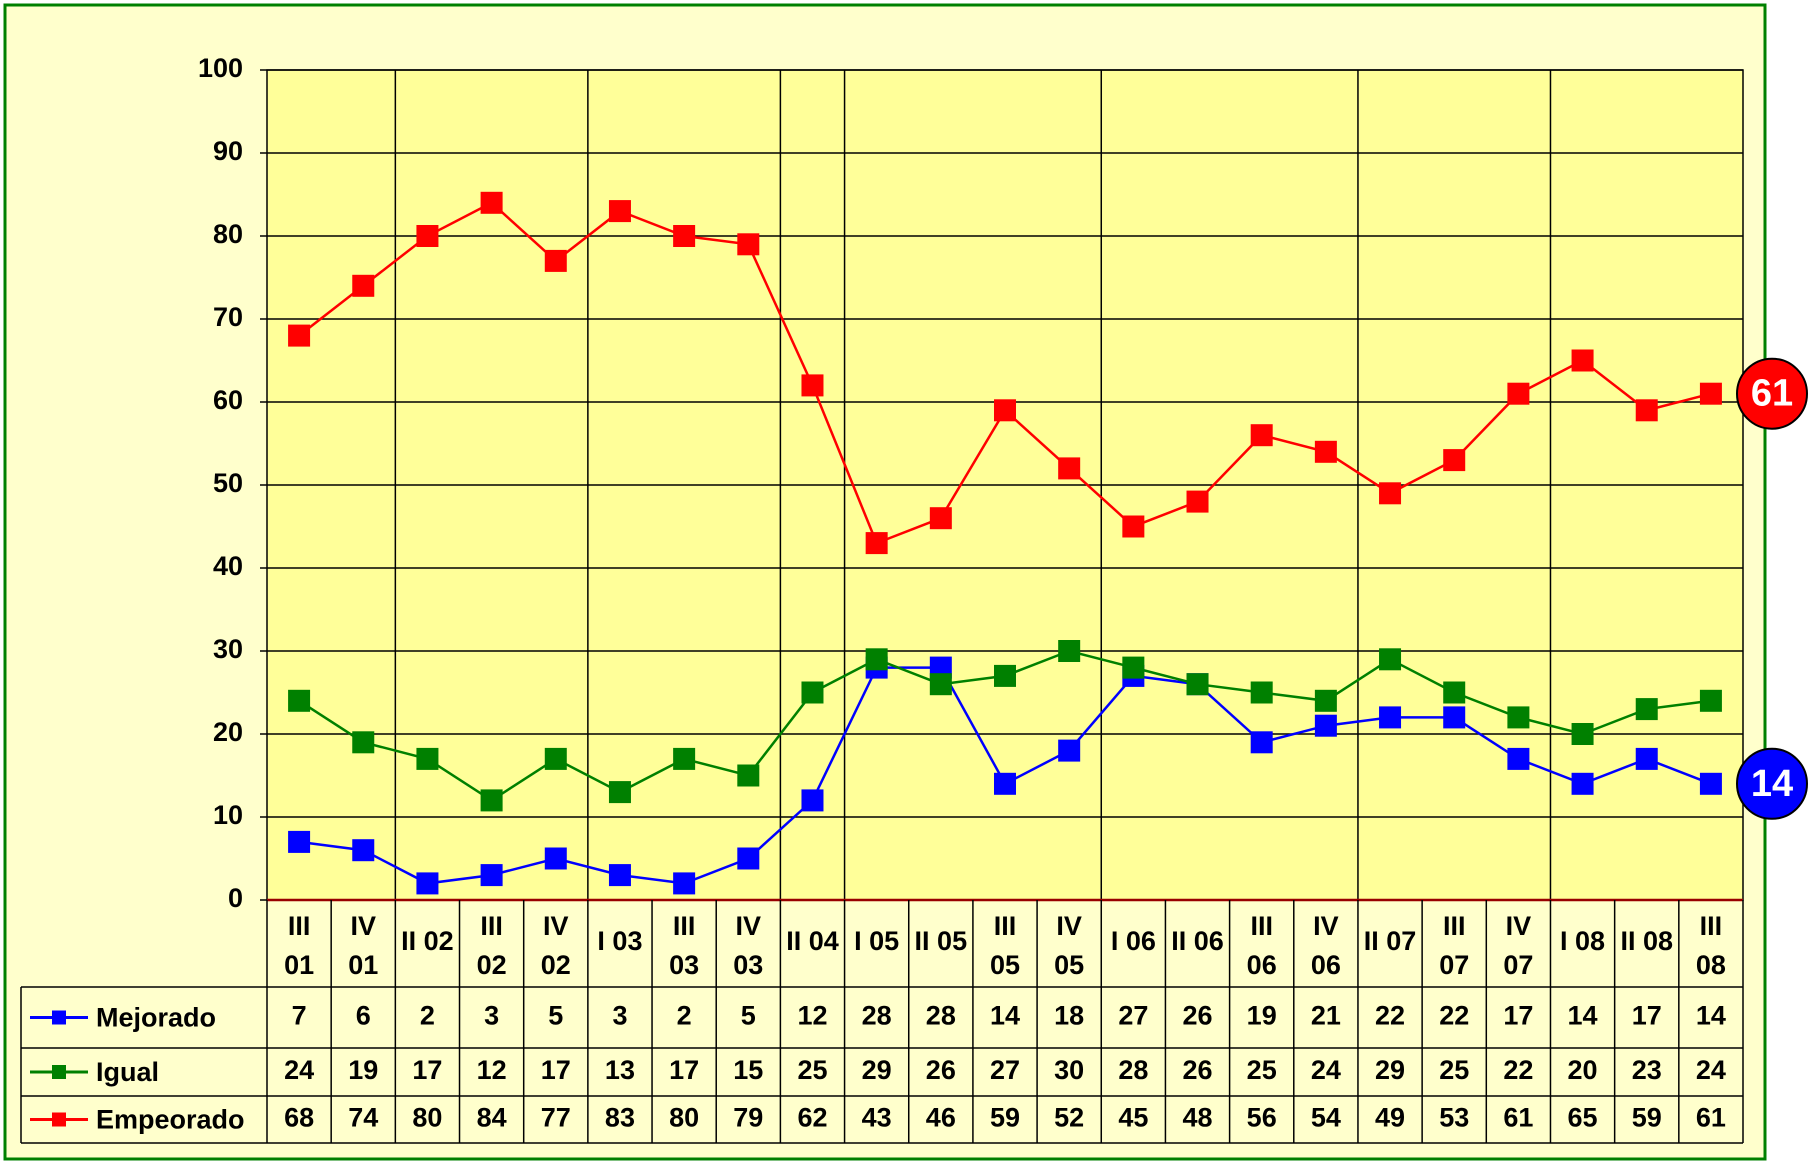  What do you see at coordinates (299, 1016) in the screenshot?
I see `table-value: 7` at bounding box center [299, 1016].